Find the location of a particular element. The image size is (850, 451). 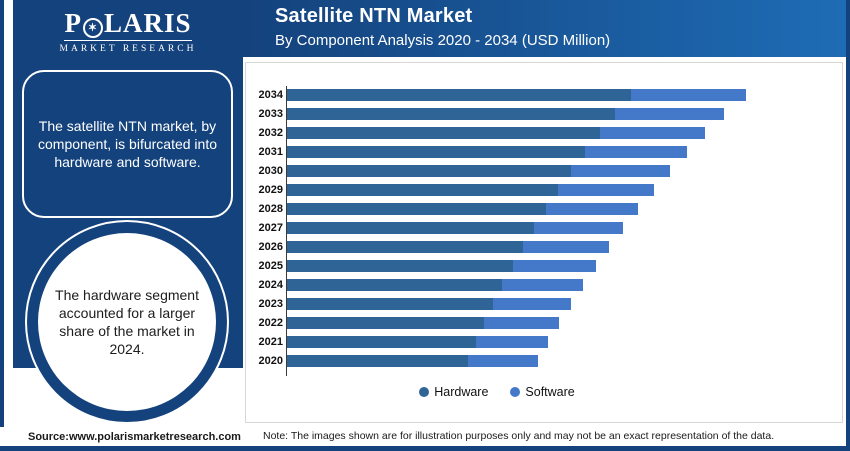

legend-item-software: Software is located at coordinates (542, 392).